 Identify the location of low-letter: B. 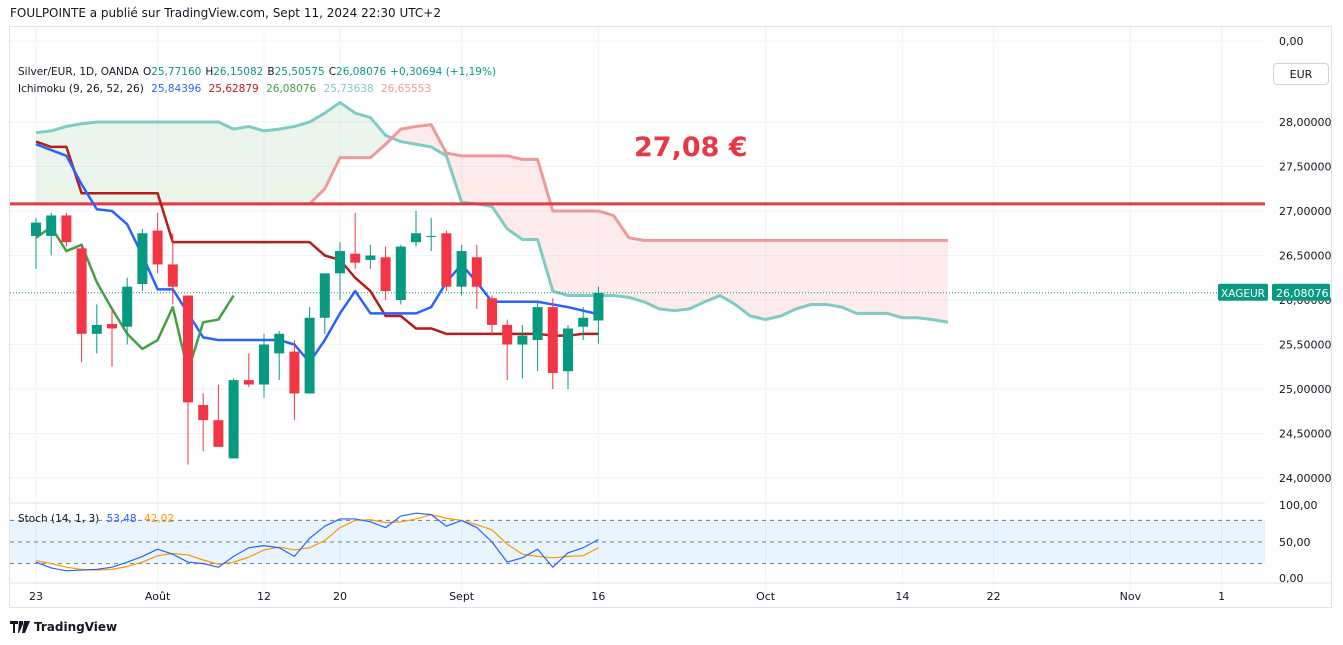
(271, 72).